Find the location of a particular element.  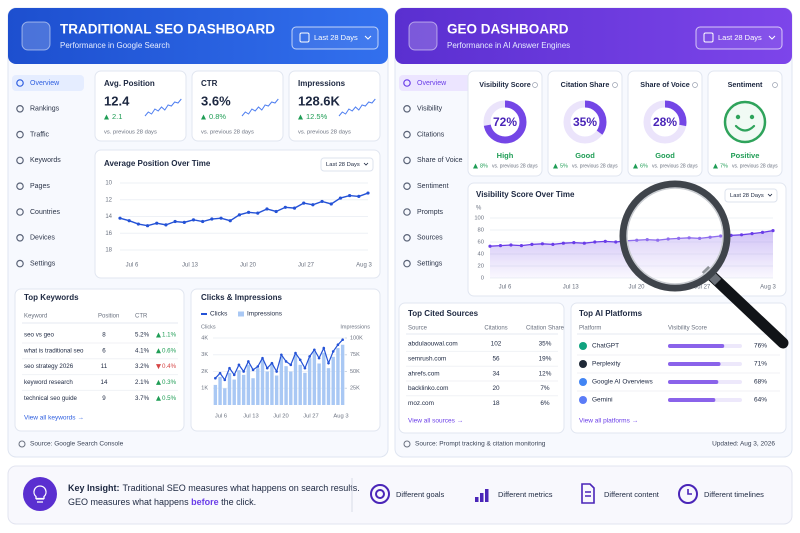

y-tick-label: 14 is located at coordinates (108, 217).